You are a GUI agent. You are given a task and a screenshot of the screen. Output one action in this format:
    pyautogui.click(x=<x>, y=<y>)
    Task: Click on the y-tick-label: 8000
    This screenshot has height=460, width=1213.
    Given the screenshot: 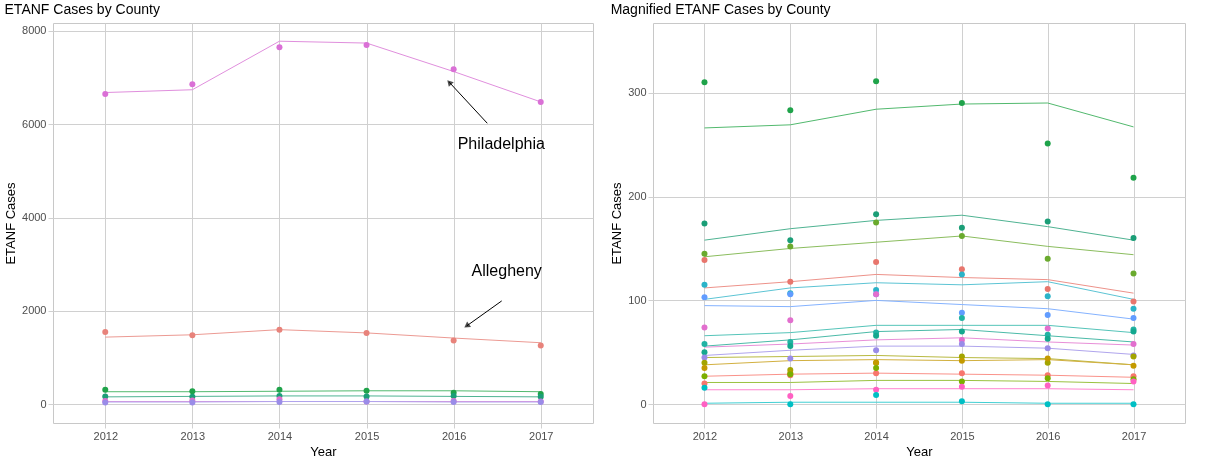 What is the action you would take?
    pyautogui.click(x=34, y=30)
    